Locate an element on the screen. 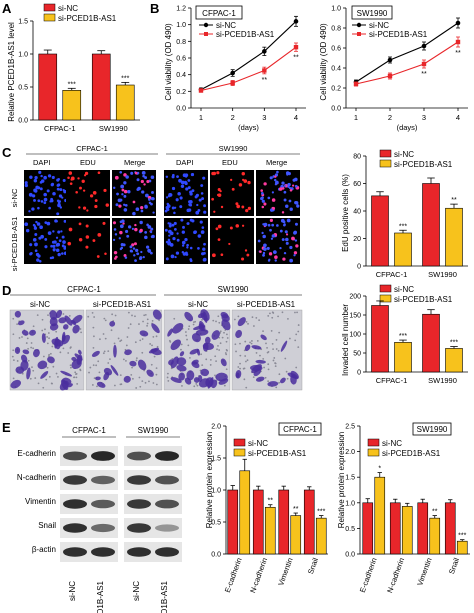  panel-d-group2-title: SW1990 is located at coordinates (233, 289).